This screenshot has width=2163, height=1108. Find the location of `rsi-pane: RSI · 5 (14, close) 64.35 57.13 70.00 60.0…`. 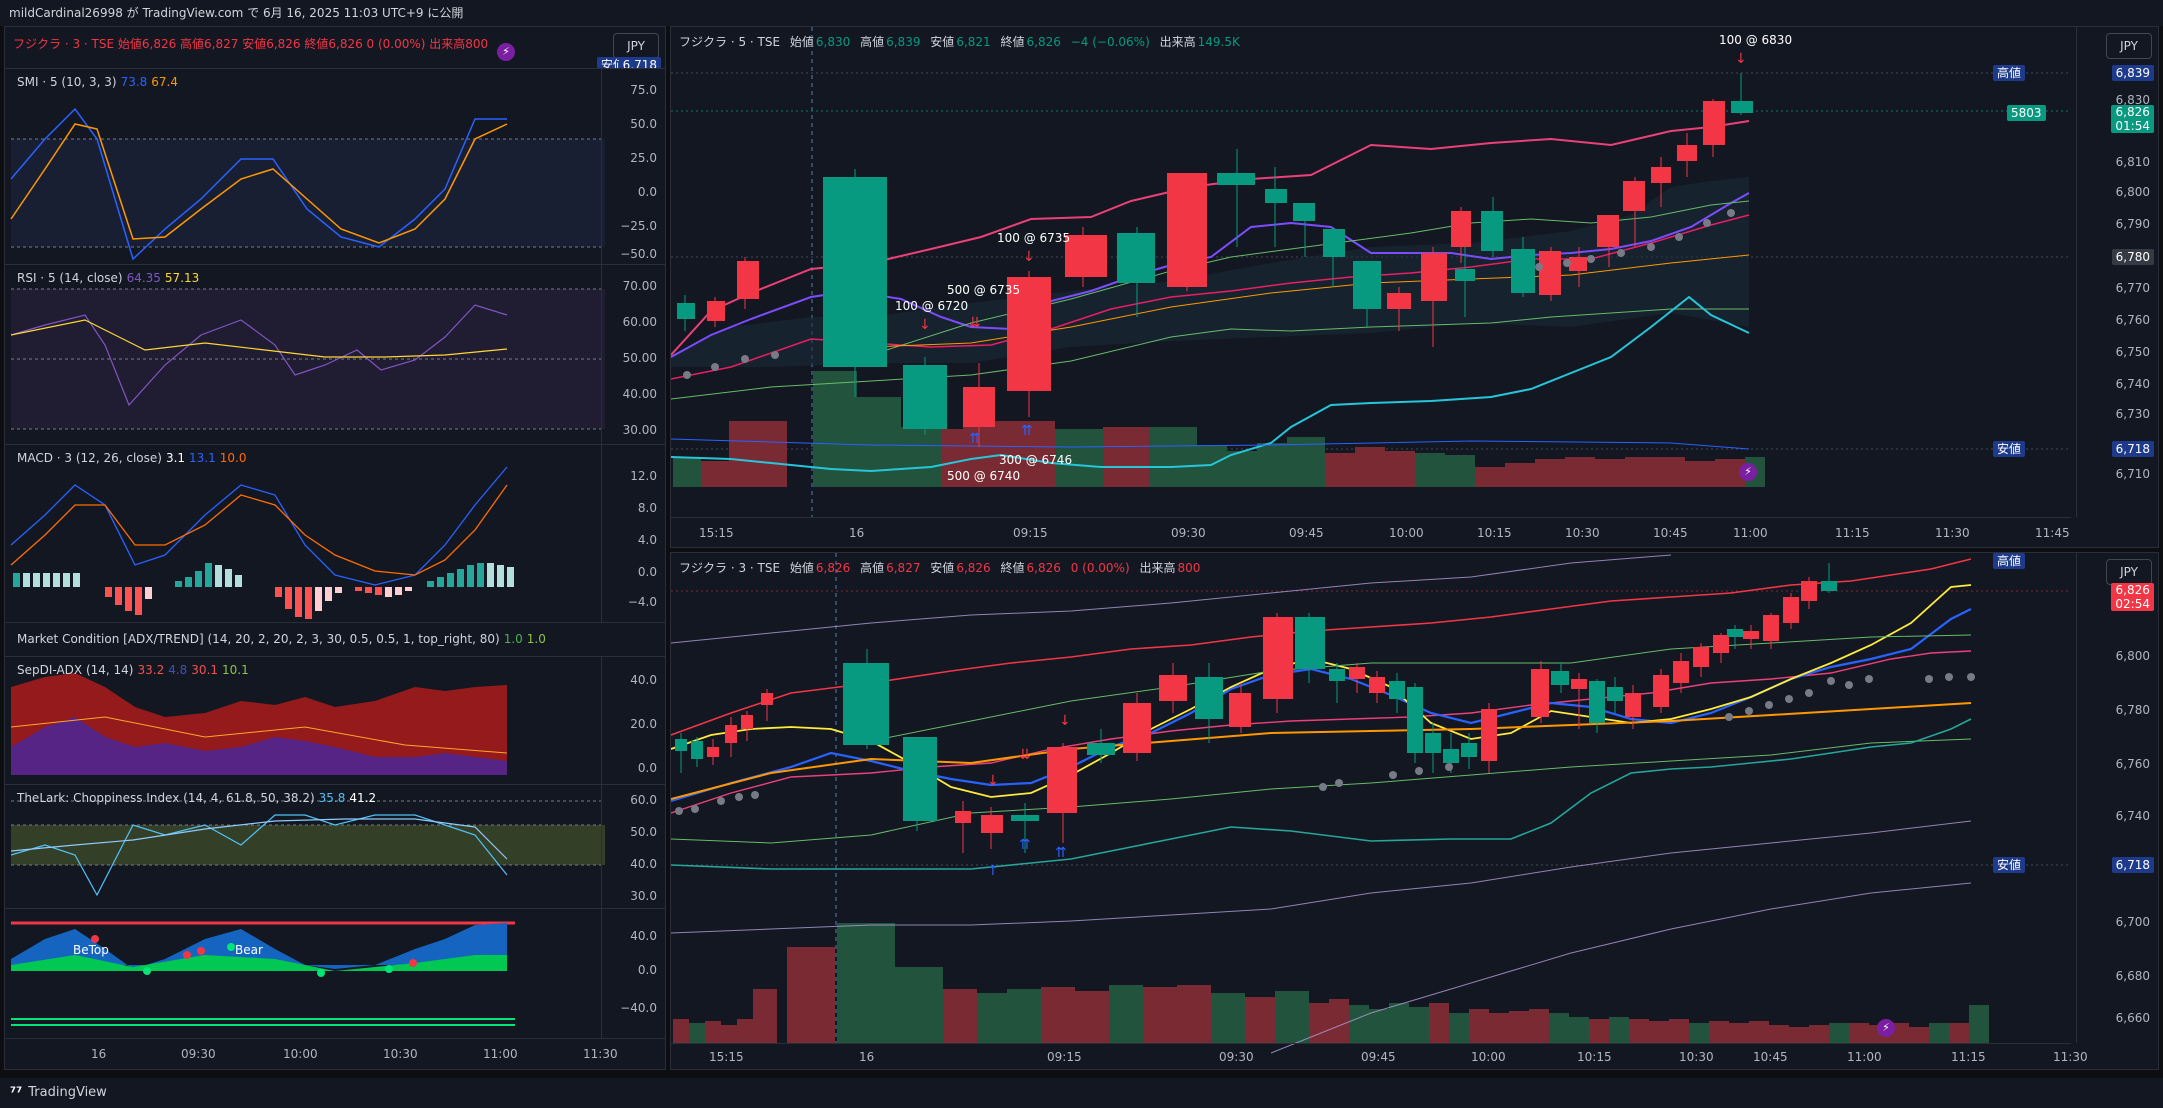

rsi-pane: RSI · 5 (14, close) 64.35 57.13 70.00 60.0… is located at coordinates (335, 355).